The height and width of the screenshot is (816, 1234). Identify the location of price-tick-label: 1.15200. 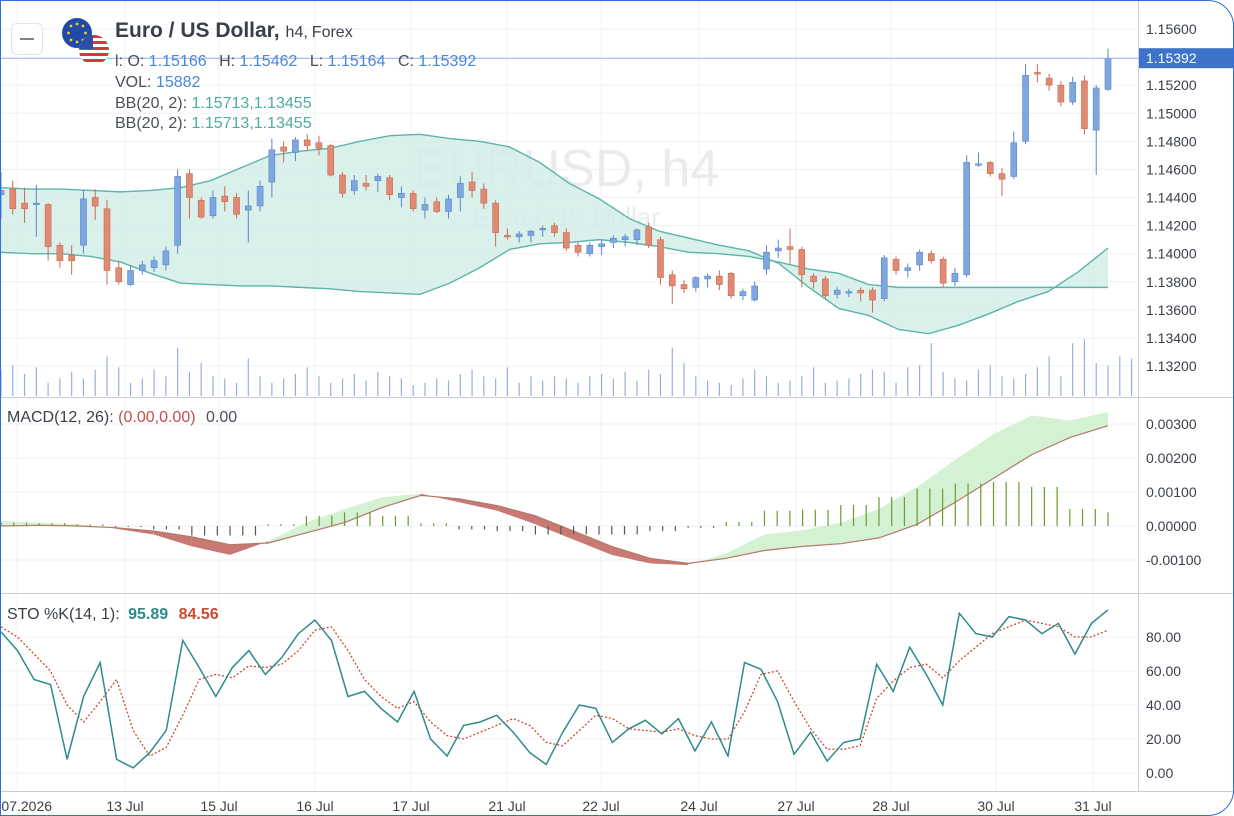
(1171, 85).